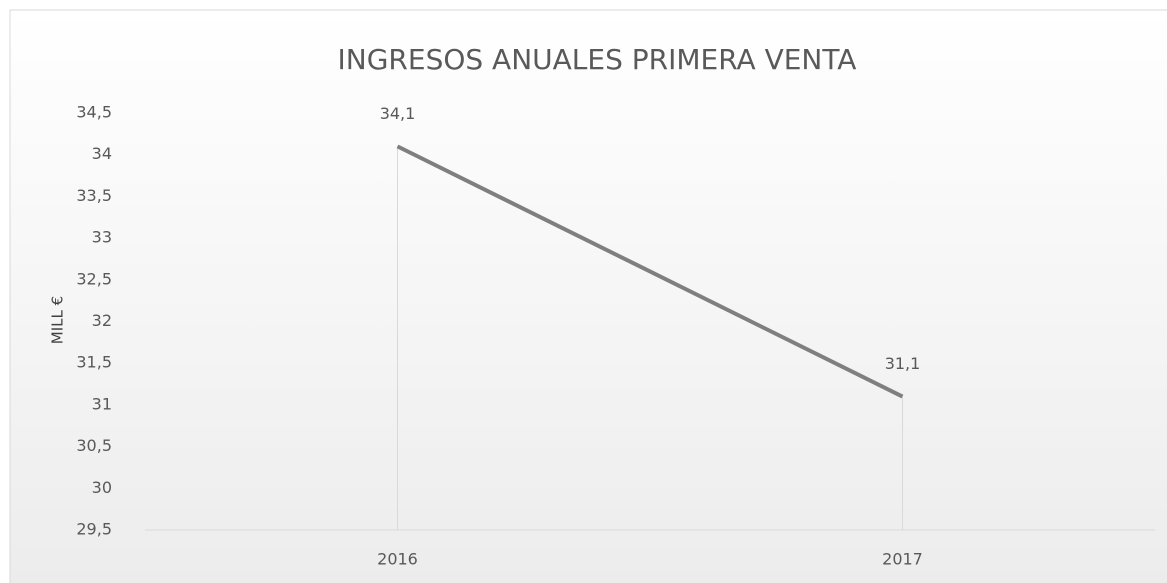  Describe the element at coordinates (102, 320) in the screenshot. I see `y-tick-label: 32` at that location.